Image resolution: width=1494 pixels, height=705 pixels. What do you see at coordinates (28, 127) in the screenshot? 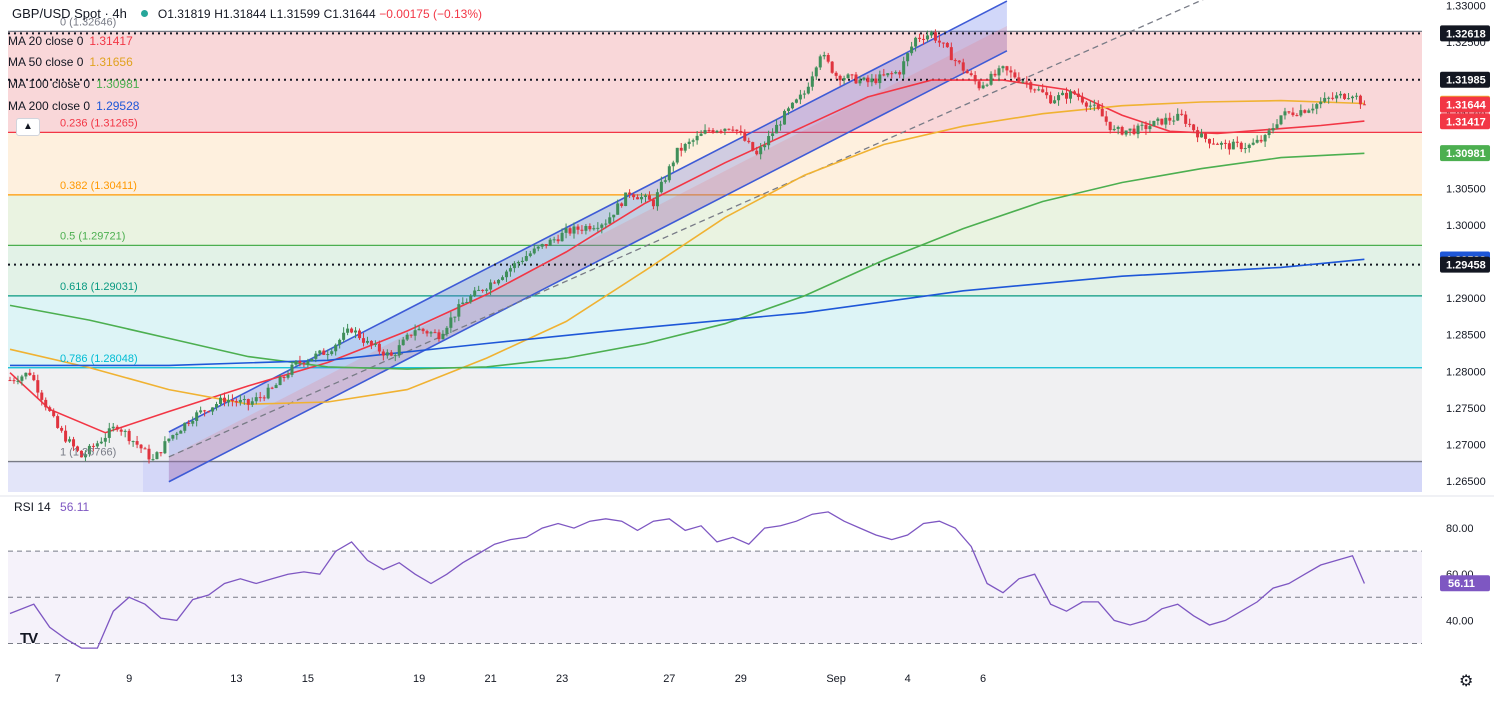
I see `collapse-legend-button: ▲` at bounding box center [28, 127].